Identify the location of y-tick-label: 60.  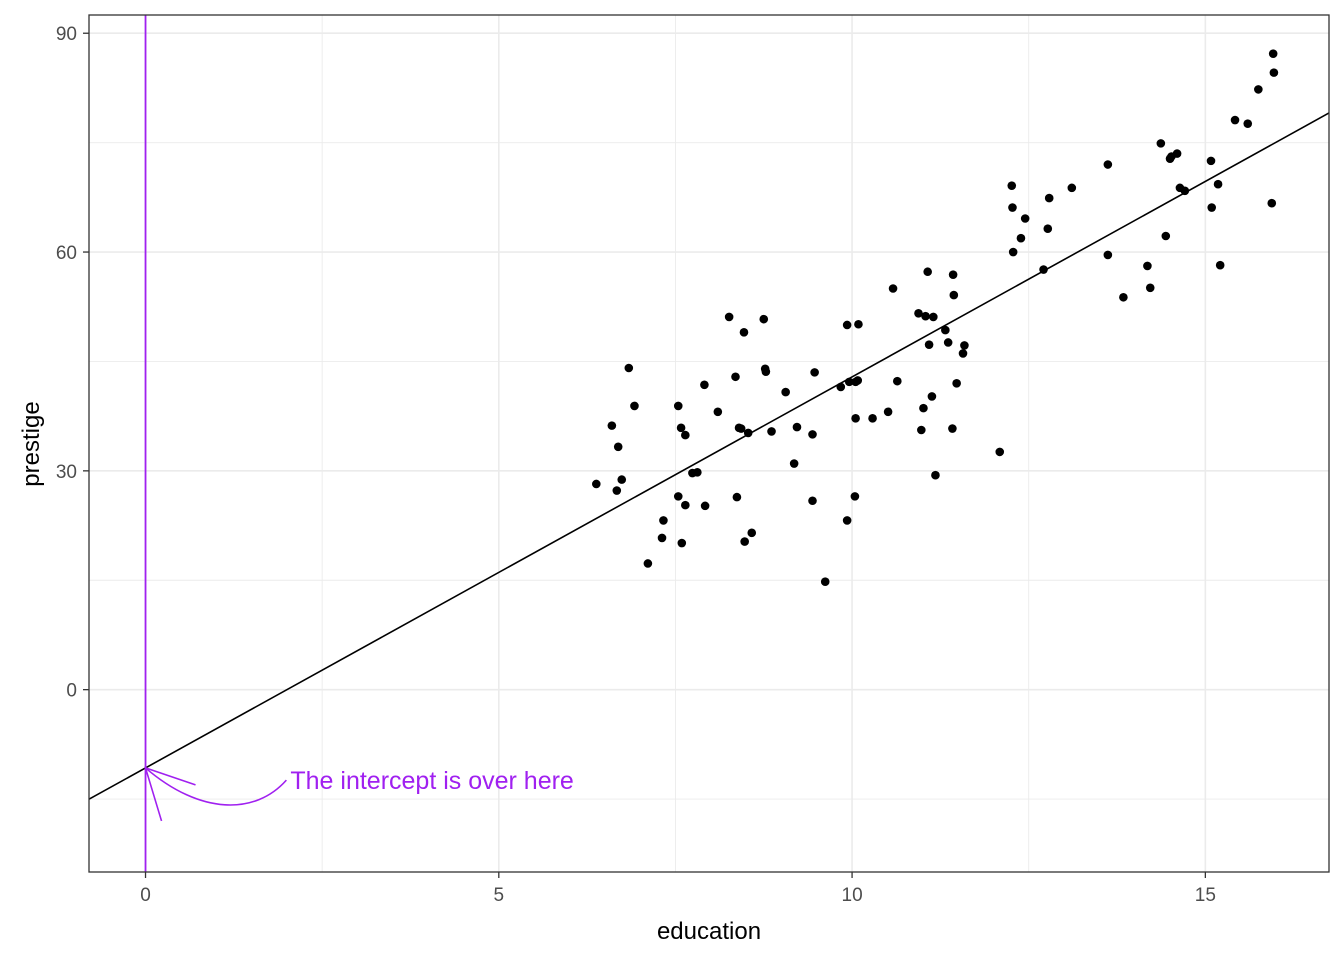
(66, 253).